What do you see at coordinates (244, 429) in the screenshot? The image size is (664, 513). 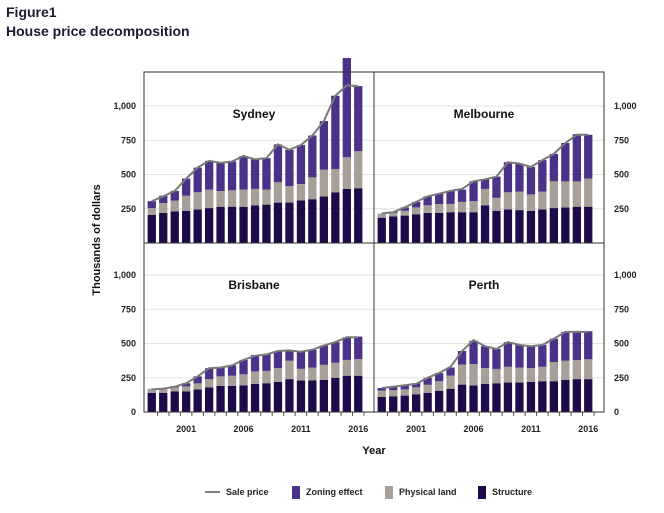 I see `x-tick-label: 2006` at bounding box center [244, 429].